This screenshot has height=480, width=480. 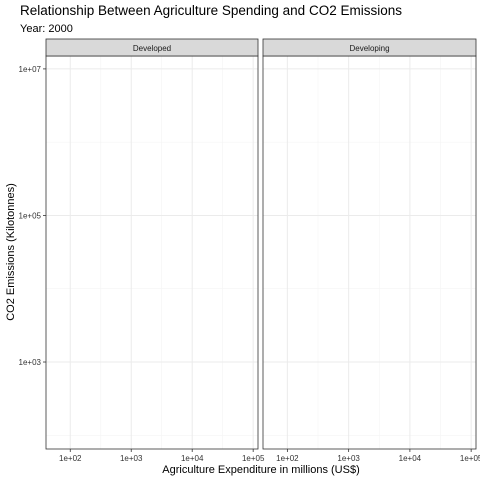 I want to click on chart-subtitle: Year: 2000, so click(x=46, y=29).